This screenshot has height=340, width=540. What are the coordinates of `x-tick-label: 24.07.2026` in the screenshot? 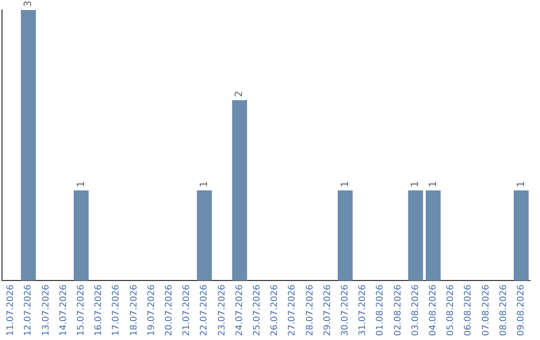 It's located at (239, 310).